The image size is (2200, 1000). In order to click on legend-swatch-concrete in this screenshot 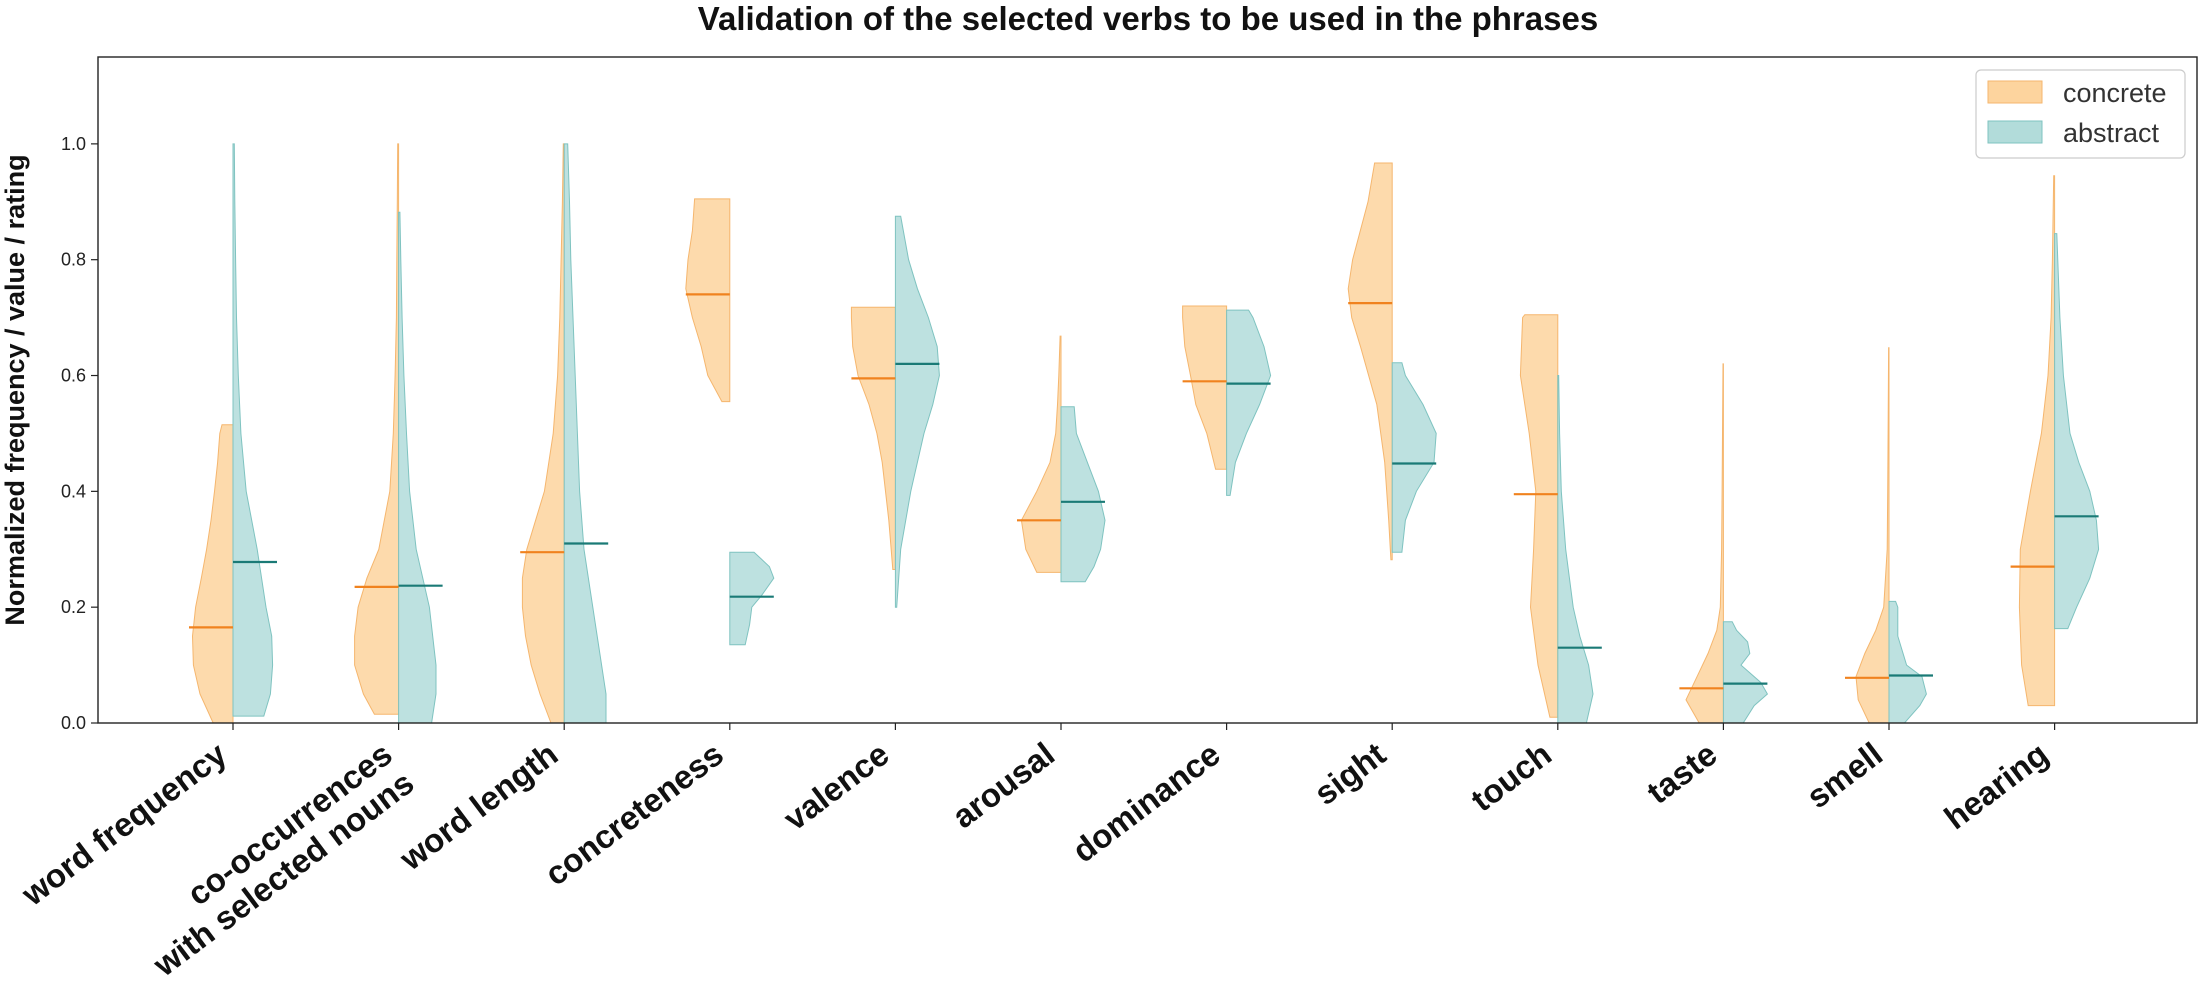, I will do `click(2015, 92)`.